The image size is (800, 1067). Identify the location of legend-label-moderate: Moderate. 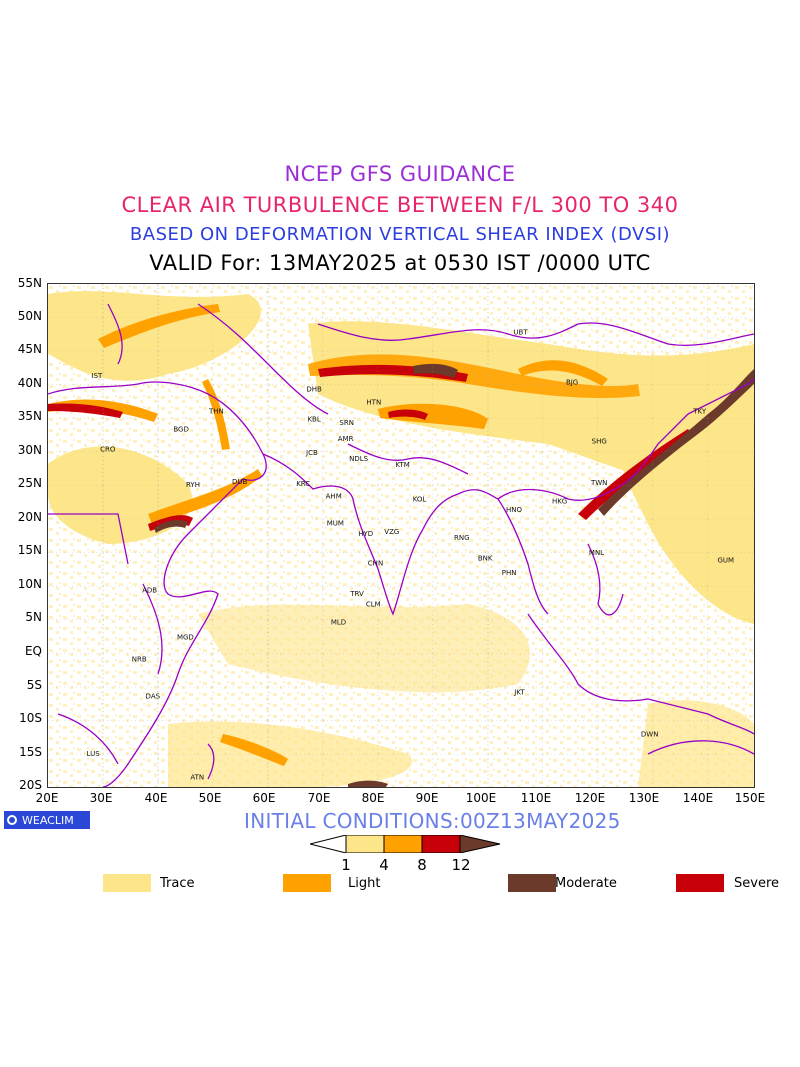
(586, 883).